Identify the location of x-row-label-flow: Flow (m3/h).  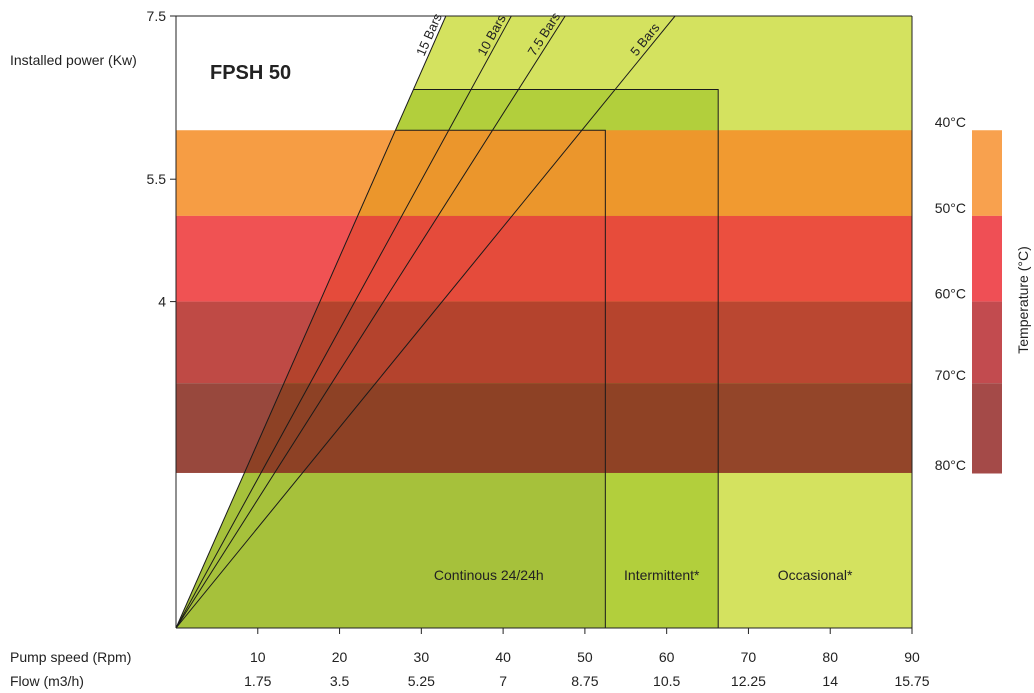
(47, 681).